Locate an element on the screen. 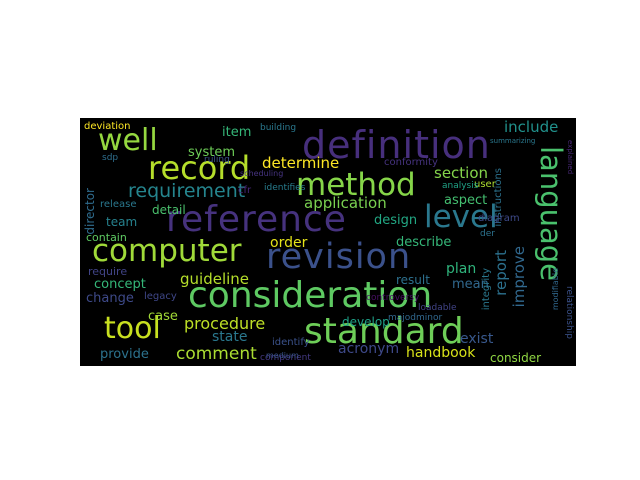 Image resolution: width=640 pixels, height=480 pixels. word: deviation is located at coordinates (107, 126).